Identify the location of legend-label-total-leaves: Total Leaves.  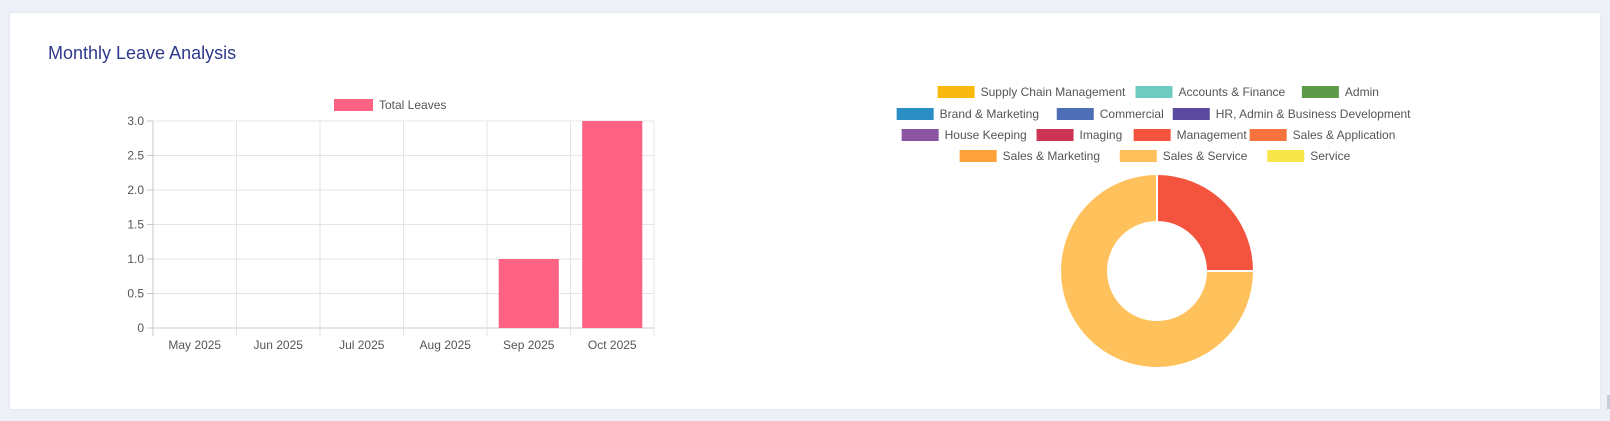
(412, 105).